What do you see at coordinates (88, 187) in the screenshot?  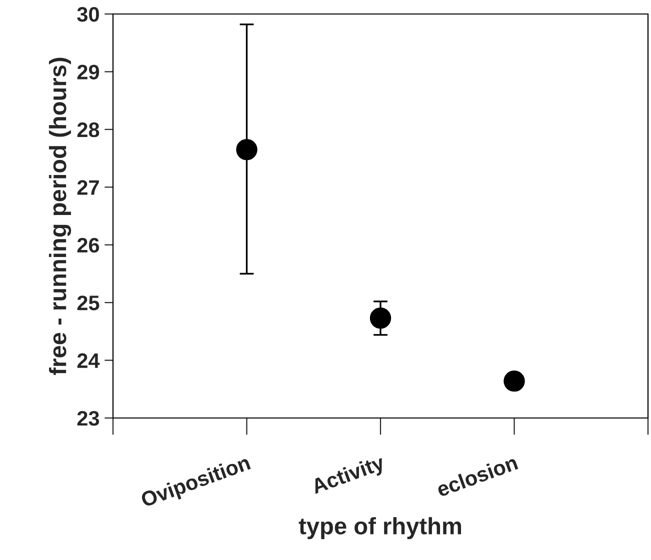 I see `y-tick-label: 27` at bounding box center [88, 187].